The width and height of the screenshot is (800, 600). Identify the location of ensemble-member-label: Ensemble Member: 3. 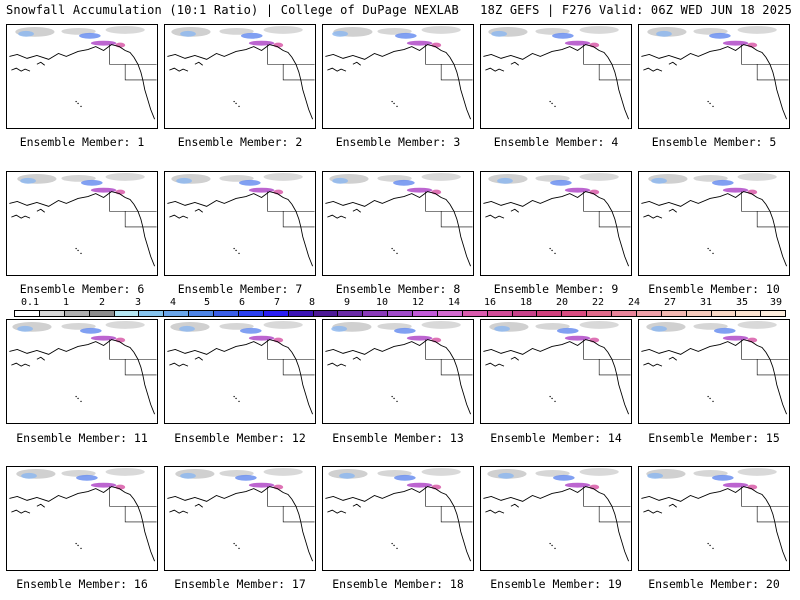
(398, 142).